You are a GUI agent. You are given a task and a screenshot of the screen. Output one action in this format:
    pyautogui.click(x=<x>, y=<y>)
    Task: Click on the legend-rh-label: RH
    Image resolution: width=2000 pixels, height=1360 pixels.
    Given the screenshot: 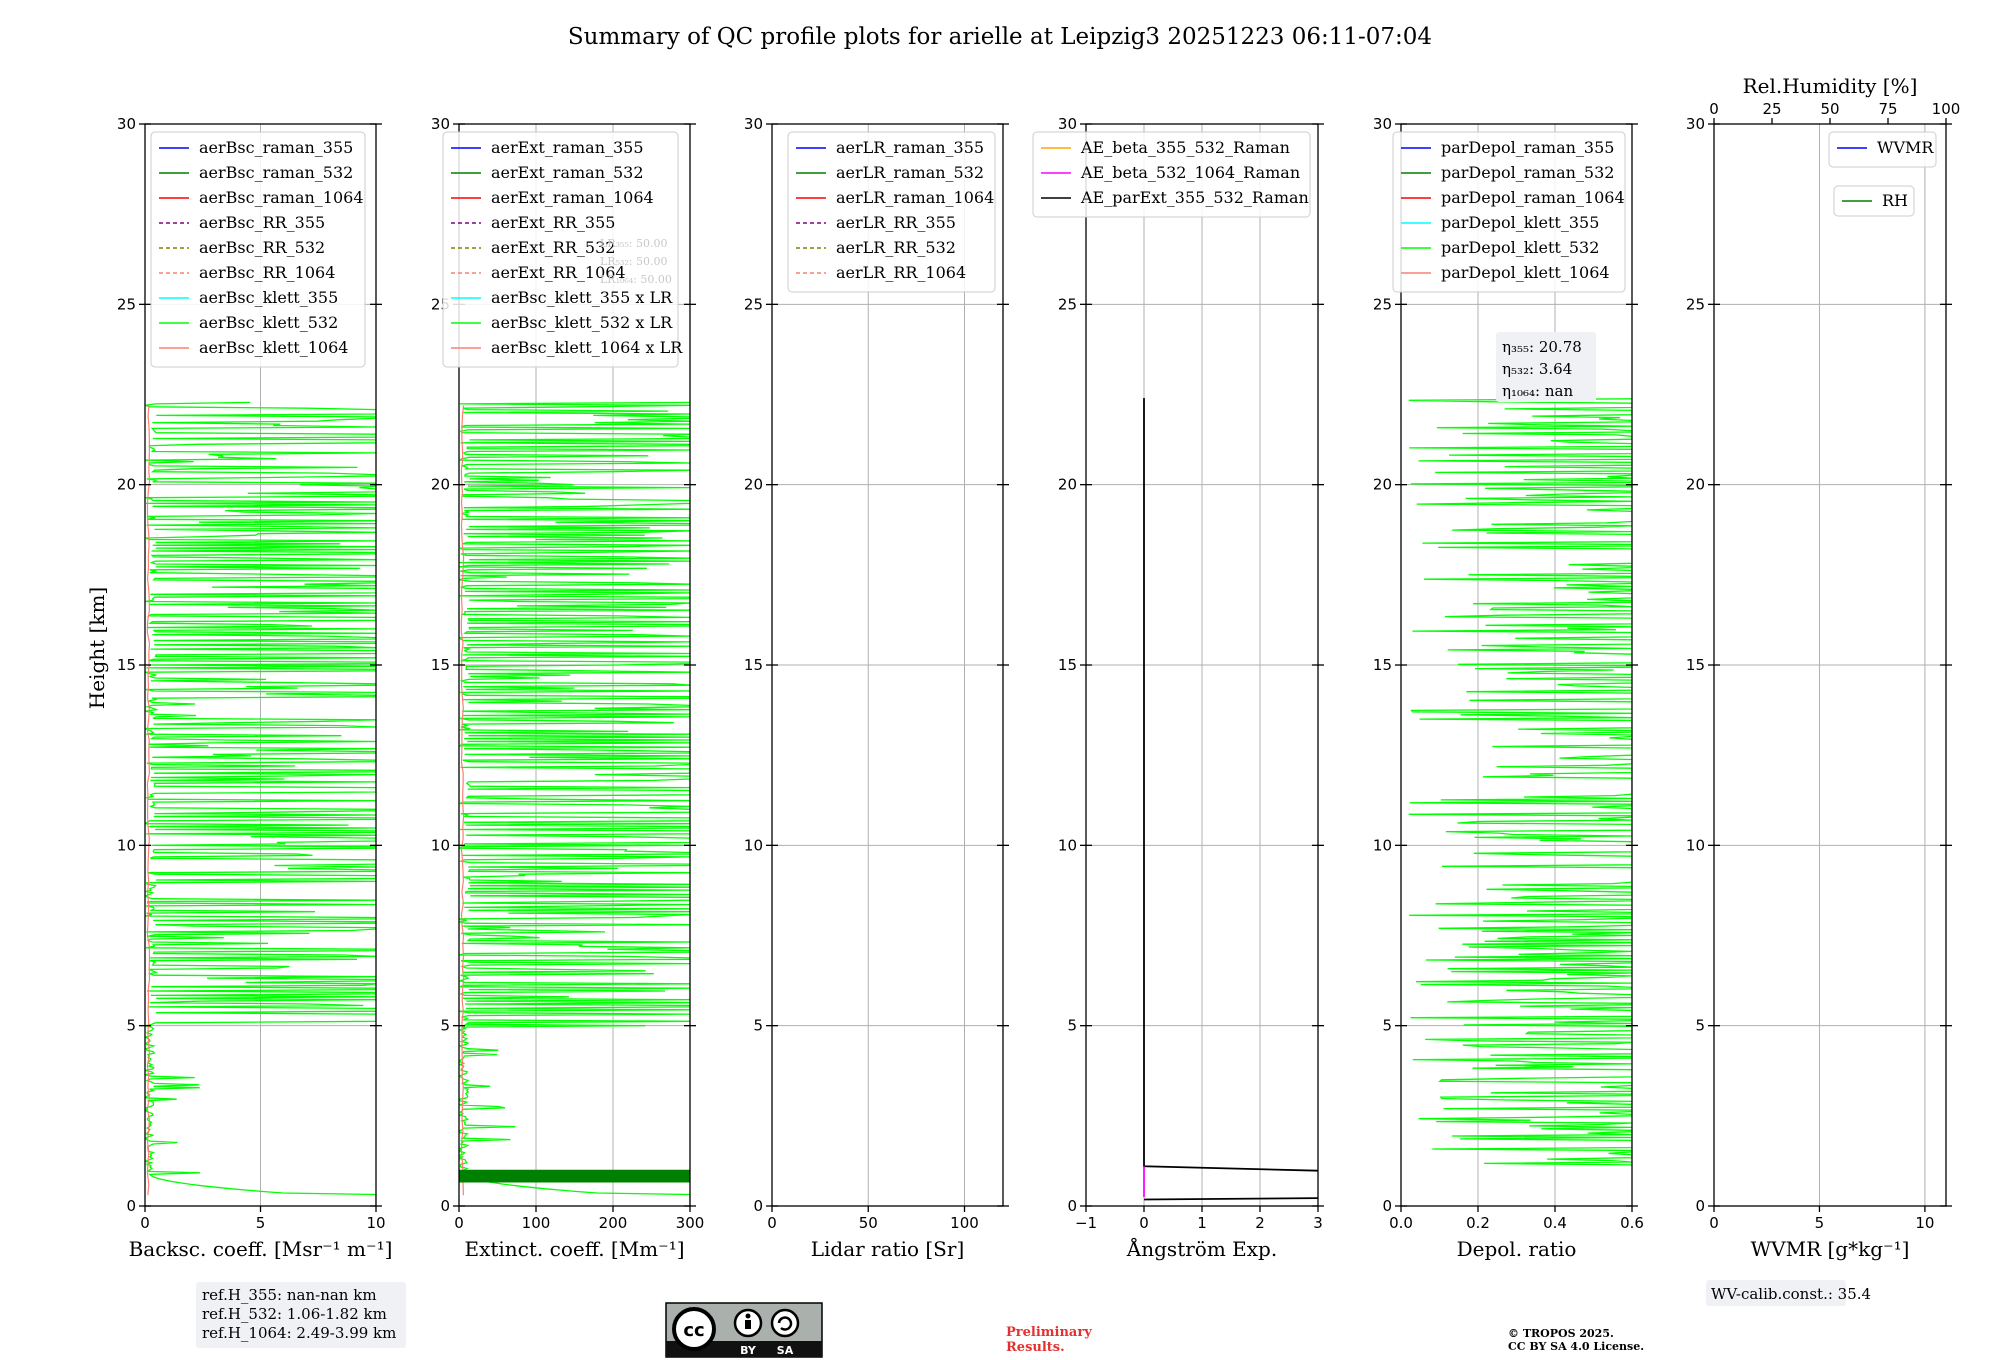 What is the action you would take?
    pyautogui.click(x=1895, y=200)
    